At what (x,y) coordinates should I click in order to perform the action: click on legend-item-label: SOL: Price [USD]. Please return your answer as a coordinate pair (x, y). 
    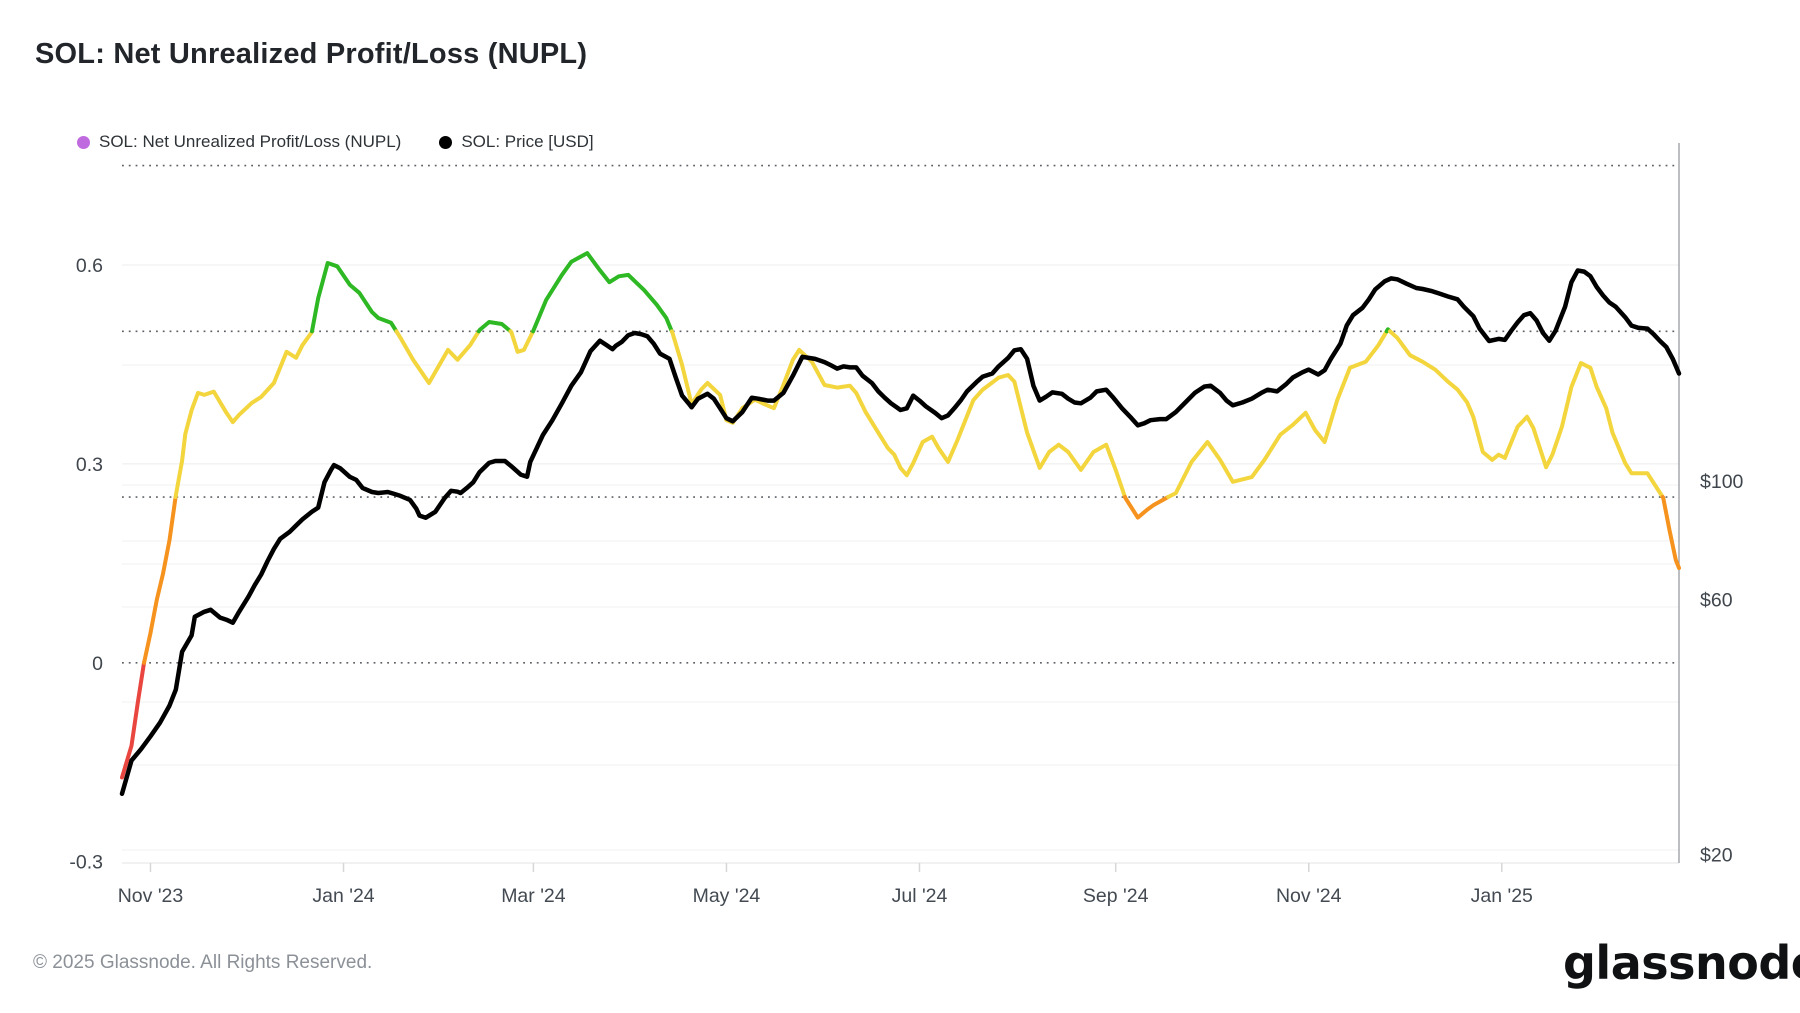
    Looking at the image, I should click on (527, 141).